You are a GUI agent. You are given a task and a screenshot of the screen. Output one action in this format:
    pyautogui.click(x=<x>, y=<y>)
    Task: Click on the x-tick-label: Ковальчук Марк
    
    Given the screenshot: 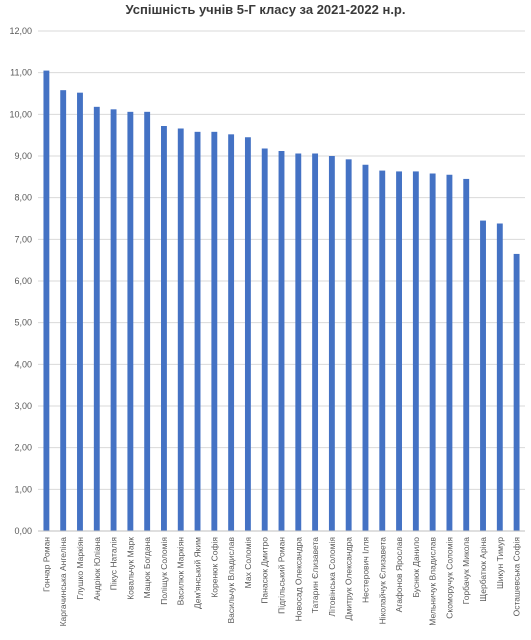 What is the action you would take?
    pyautogui.click(x=130, y=568)
    